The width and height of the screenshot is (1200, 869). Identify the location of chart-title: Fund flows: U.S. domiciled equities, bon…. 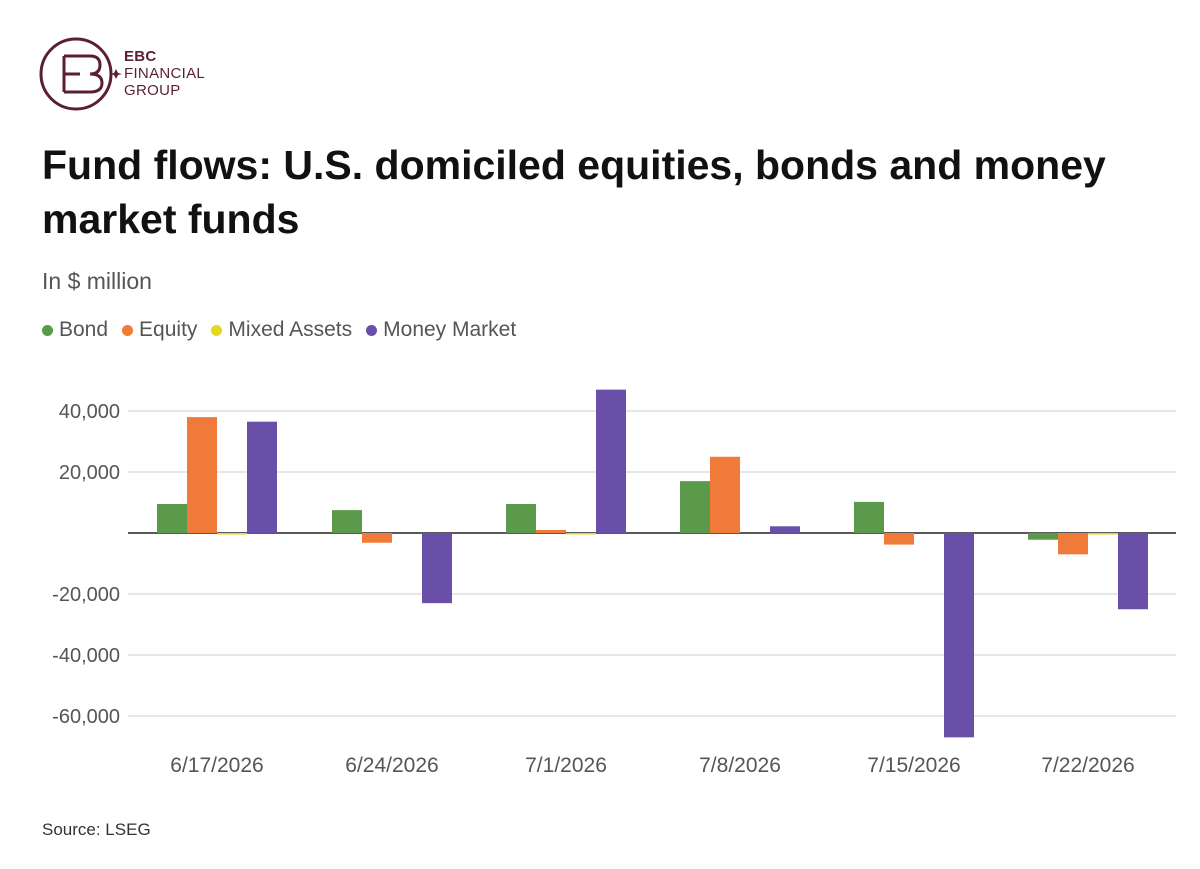
(574, 192).